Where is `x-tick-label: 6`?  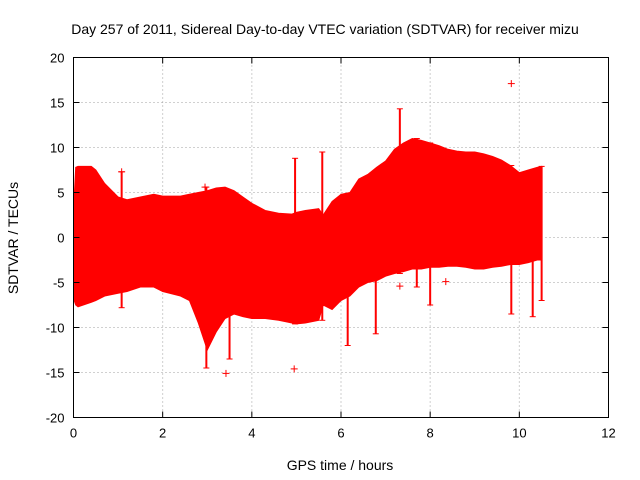
x-tick-label: 6 is located at coordinates (340, 433).